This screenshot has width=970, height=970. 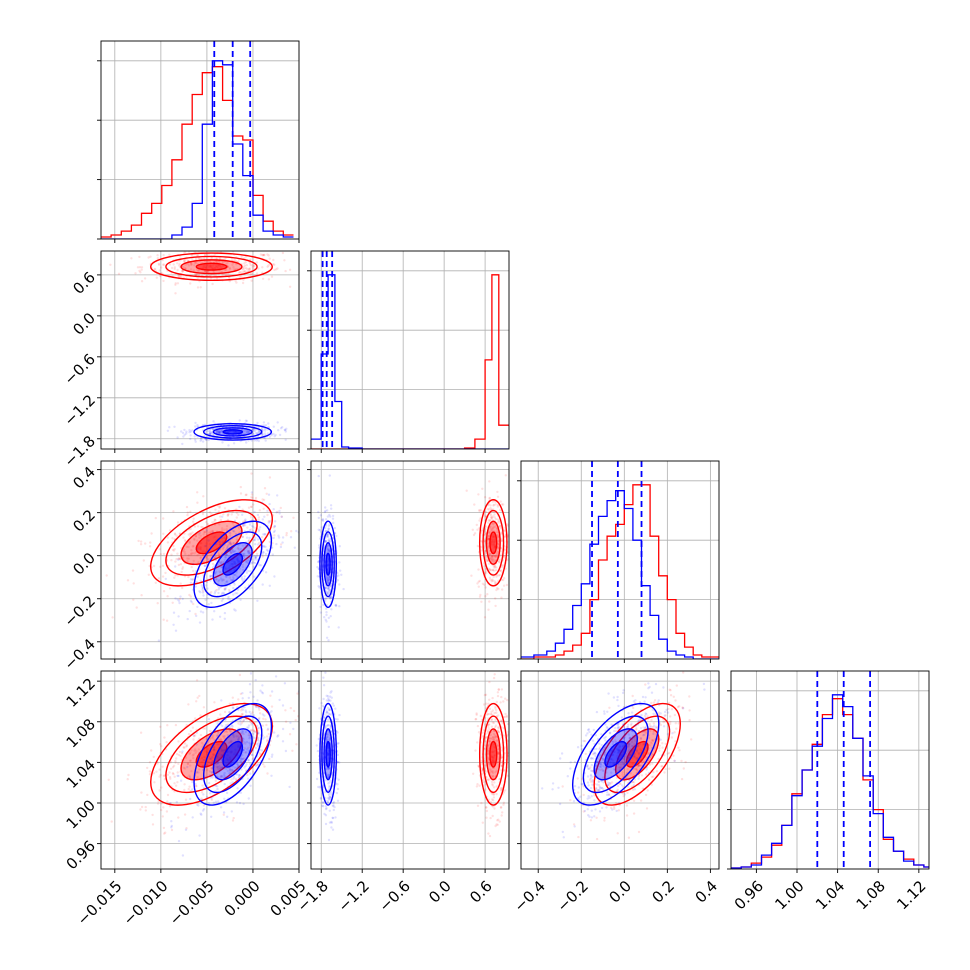 What do you see at coordinates (233, 431) in the screenshot?
I see `density-peak` at bounding box center [233, 431].